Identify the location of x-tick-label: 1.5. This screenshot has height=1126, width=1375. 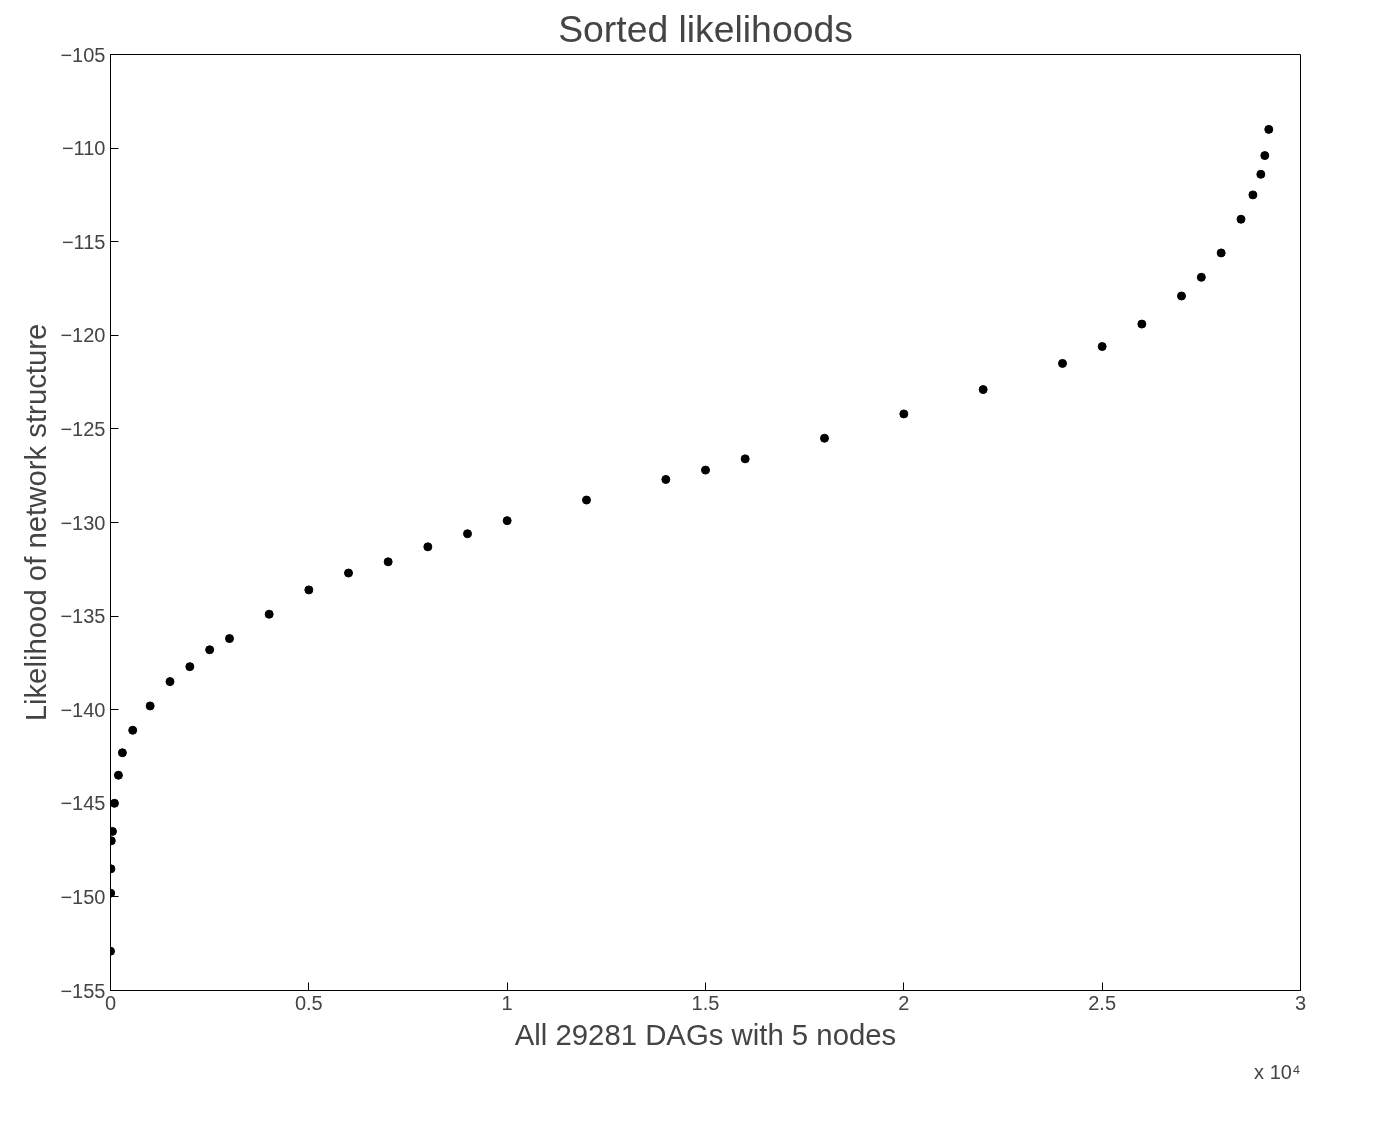
(705, 1002).